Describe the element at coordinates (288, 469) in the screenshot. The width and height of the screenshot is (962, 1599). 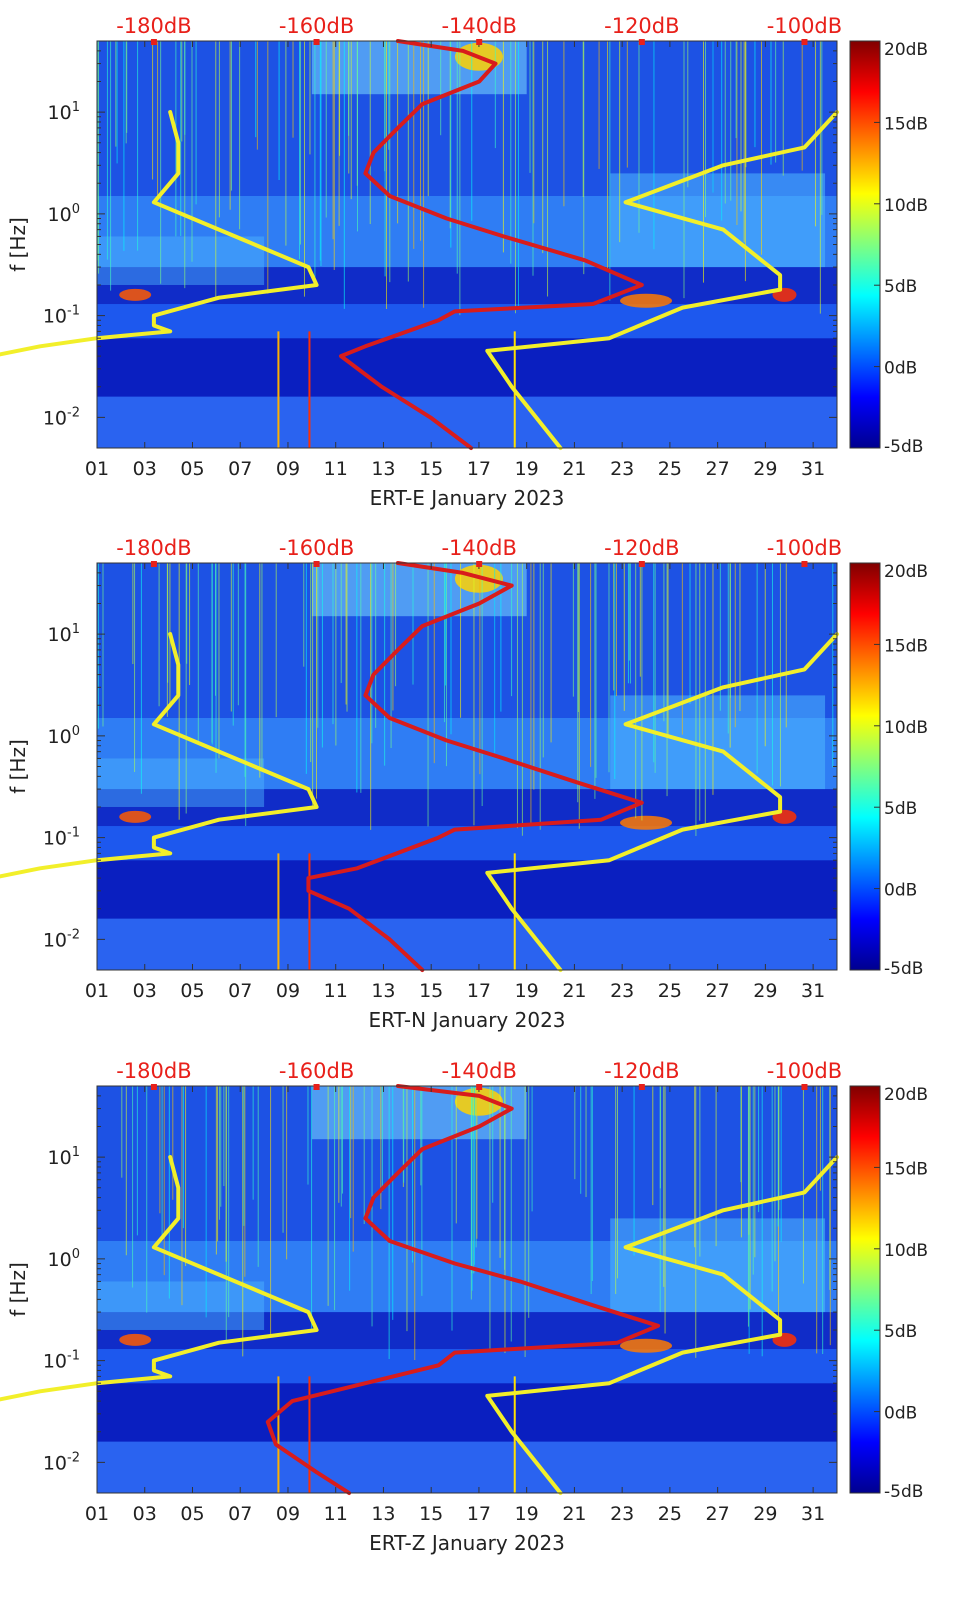
I see `x-tick-label: 09` at that location.